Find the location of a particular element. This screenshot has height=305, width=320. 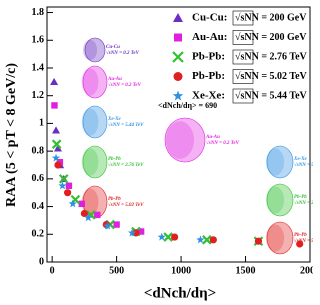

y-tick-label: 0.4 is located at coordinates (38, 206).